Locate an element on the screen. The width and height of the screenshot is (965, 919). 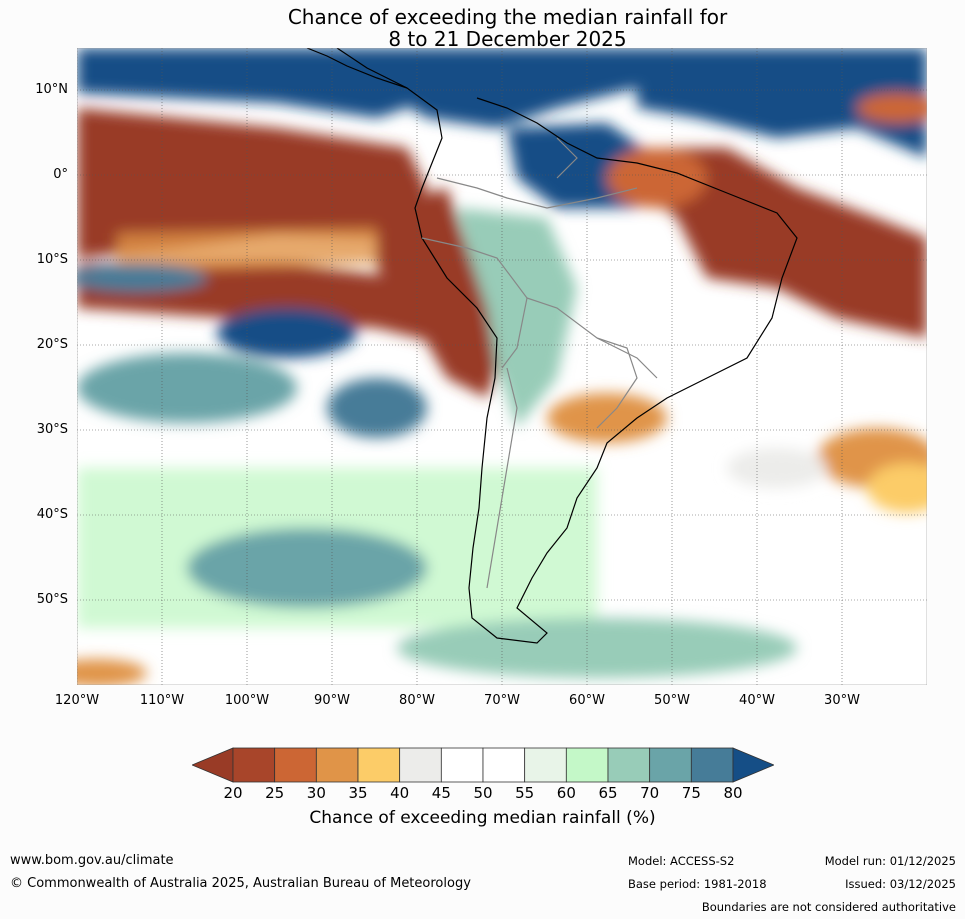
issued-date: Issued: 03/12/2025 is located at coordinates (900, 884).